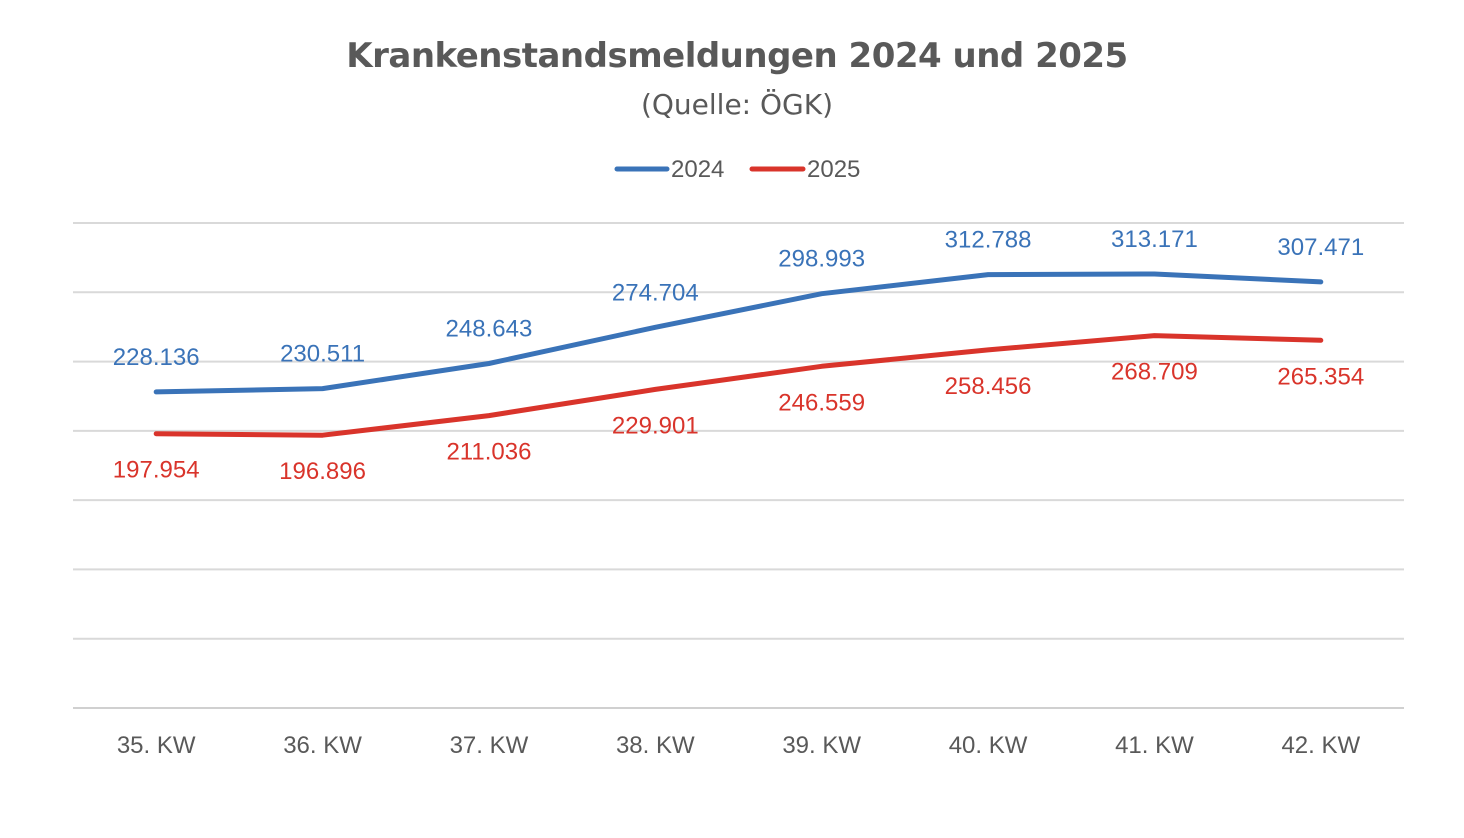  Describe the element at coordinates (1154, 372) in the screenshot. I see `data-label-2025: 268.709` at that location.